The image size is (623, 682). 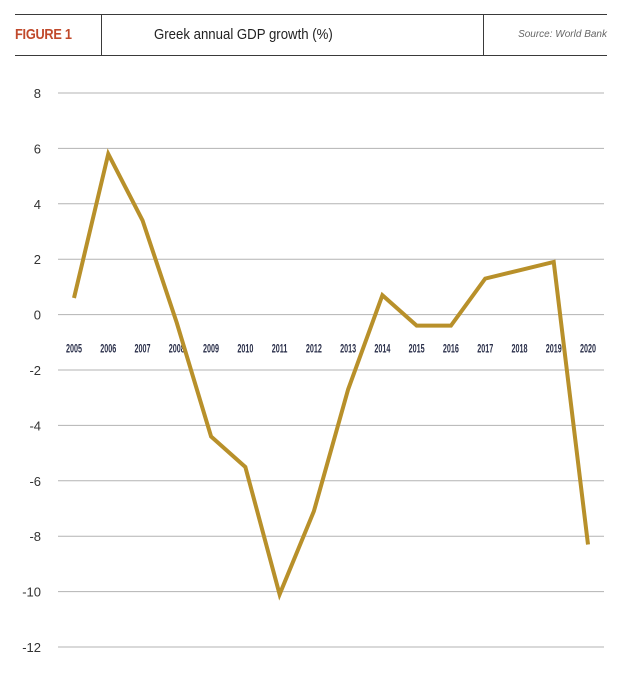 What do you see at coordinates (37, 204) in the screenshot?
I see `y-tick-label: 4` at bounding box center [37, 204].